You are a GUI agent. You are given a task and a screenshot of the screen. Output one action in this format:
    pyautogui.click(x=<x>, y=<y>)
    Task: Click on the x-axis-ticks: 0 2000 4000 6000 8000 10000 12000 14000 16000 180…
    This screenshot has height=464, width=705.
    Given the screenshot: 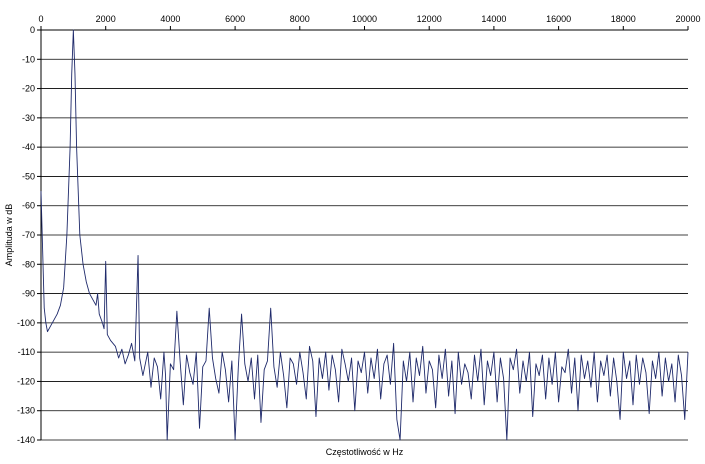 What is the action you would take?
    pyautogui.click(x=369, y=22)
    